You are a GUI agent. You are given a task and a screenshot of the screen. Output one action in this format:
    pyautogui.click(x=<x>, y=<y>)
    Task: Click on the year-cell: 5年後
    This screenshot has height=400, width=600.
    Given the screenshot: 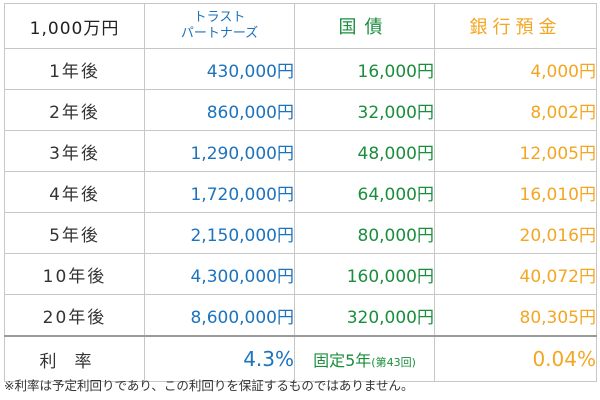 What is the action you would take?
    pyautogui.click(x=74, y=233)
    